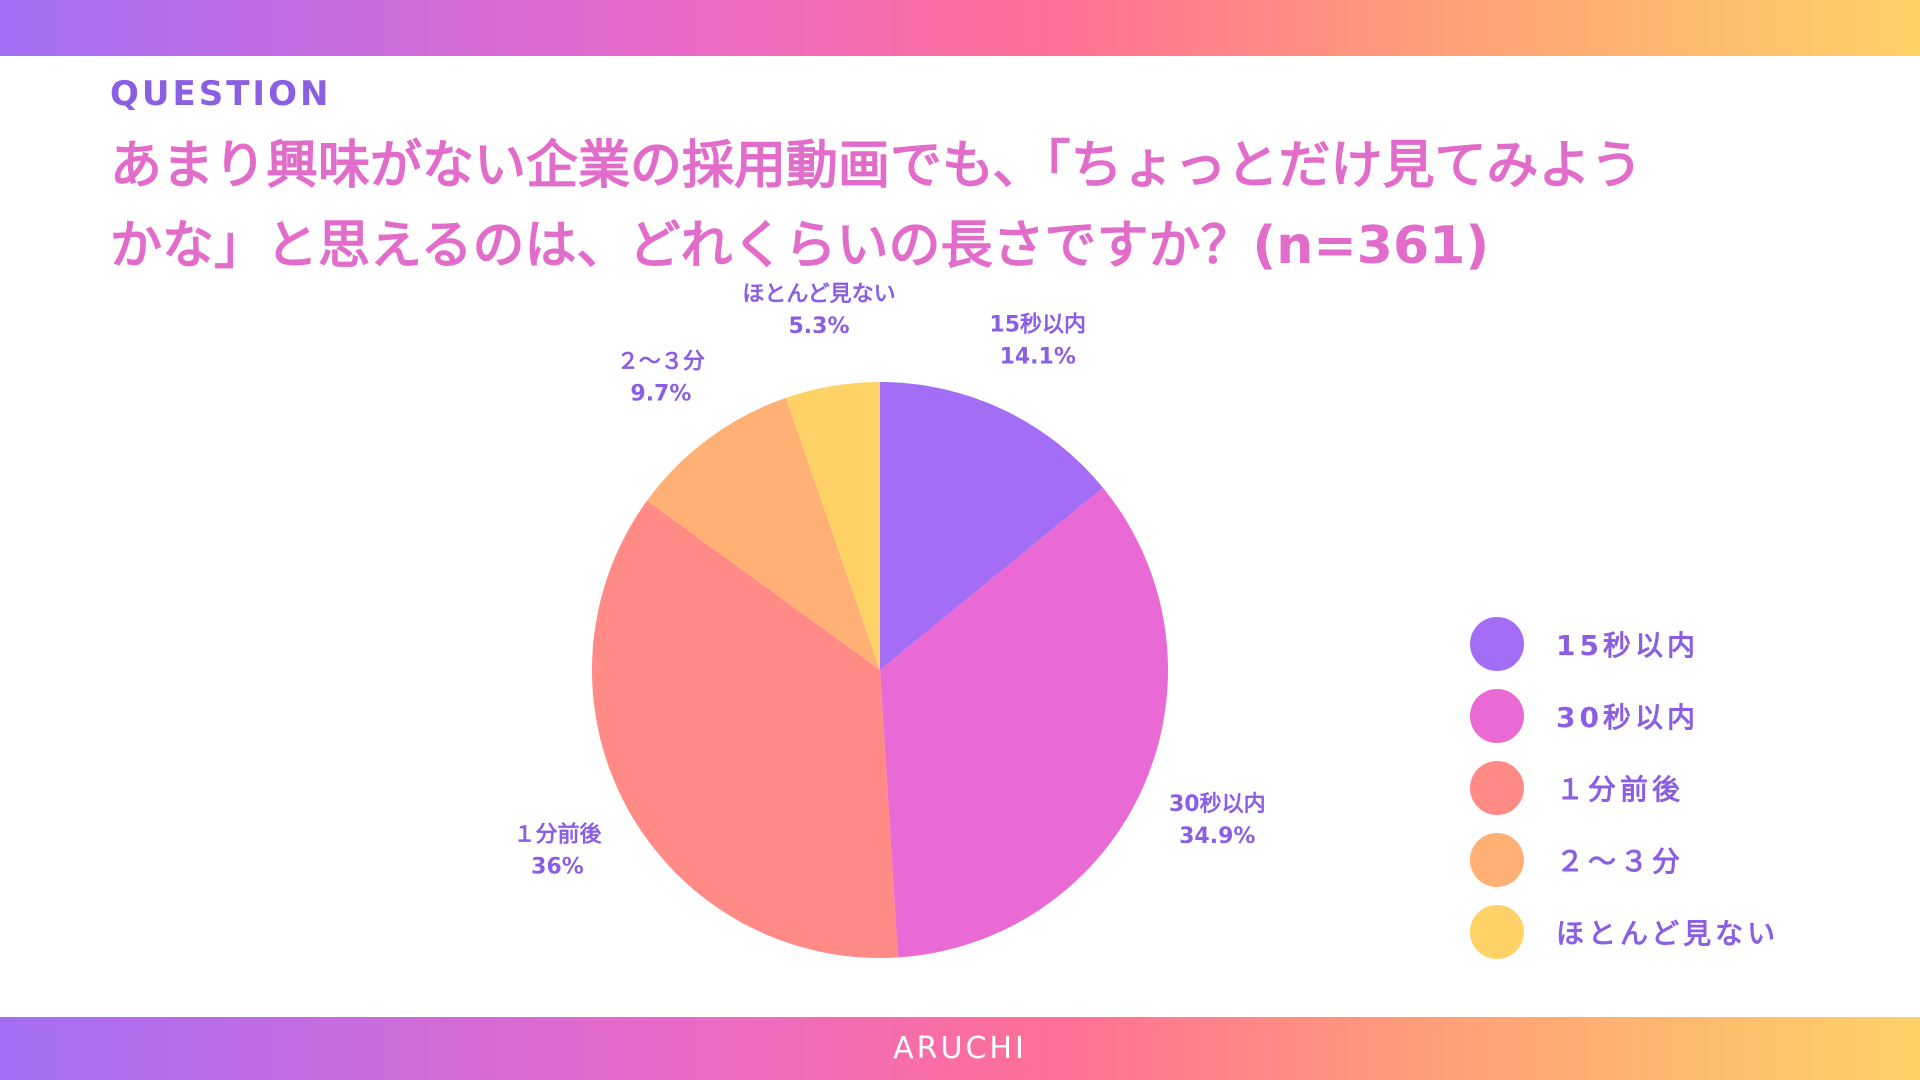  I want to click on legend-label-30sec: 30秒以内, so click(1627, 717).